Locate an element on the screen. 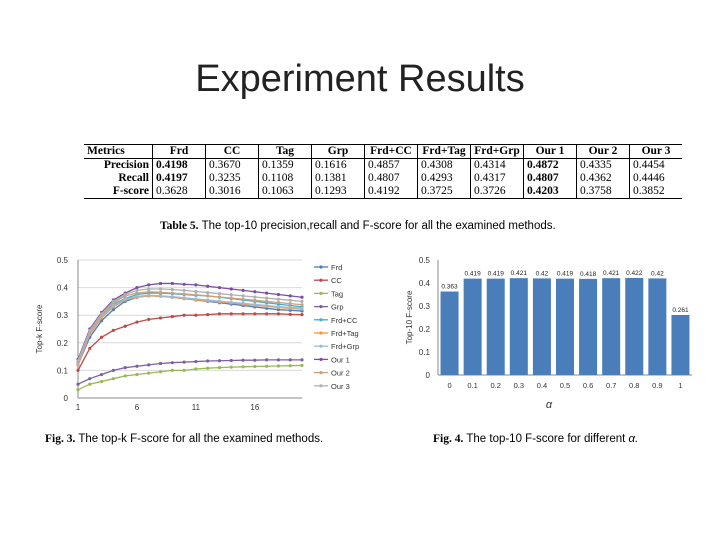 The image size is (720, 540). value-cell: 0.3628 is located at coordinates (179, 192).